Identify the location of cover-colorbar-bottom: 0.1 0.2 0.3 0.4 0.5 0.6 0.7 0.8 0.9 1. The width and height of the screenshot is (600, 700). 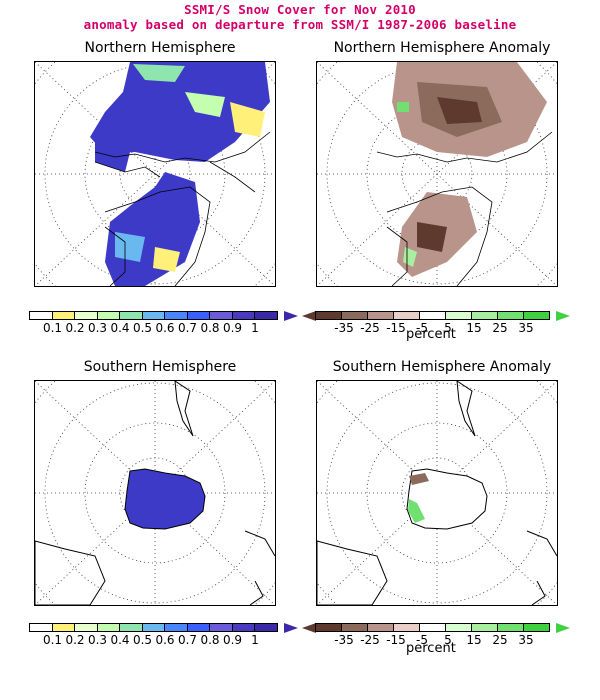
(153, 633).